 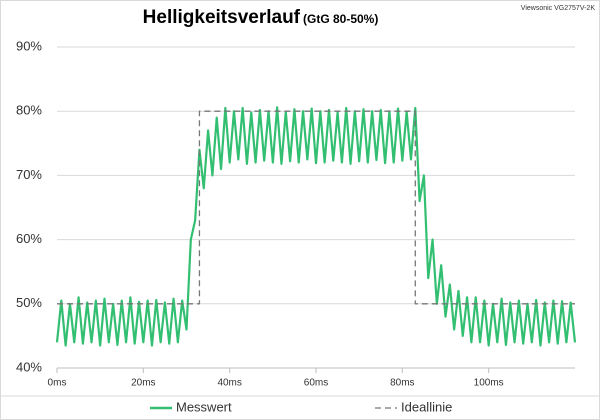 I want to click on y-tick-label: 40%, so click(x=29, y=366).